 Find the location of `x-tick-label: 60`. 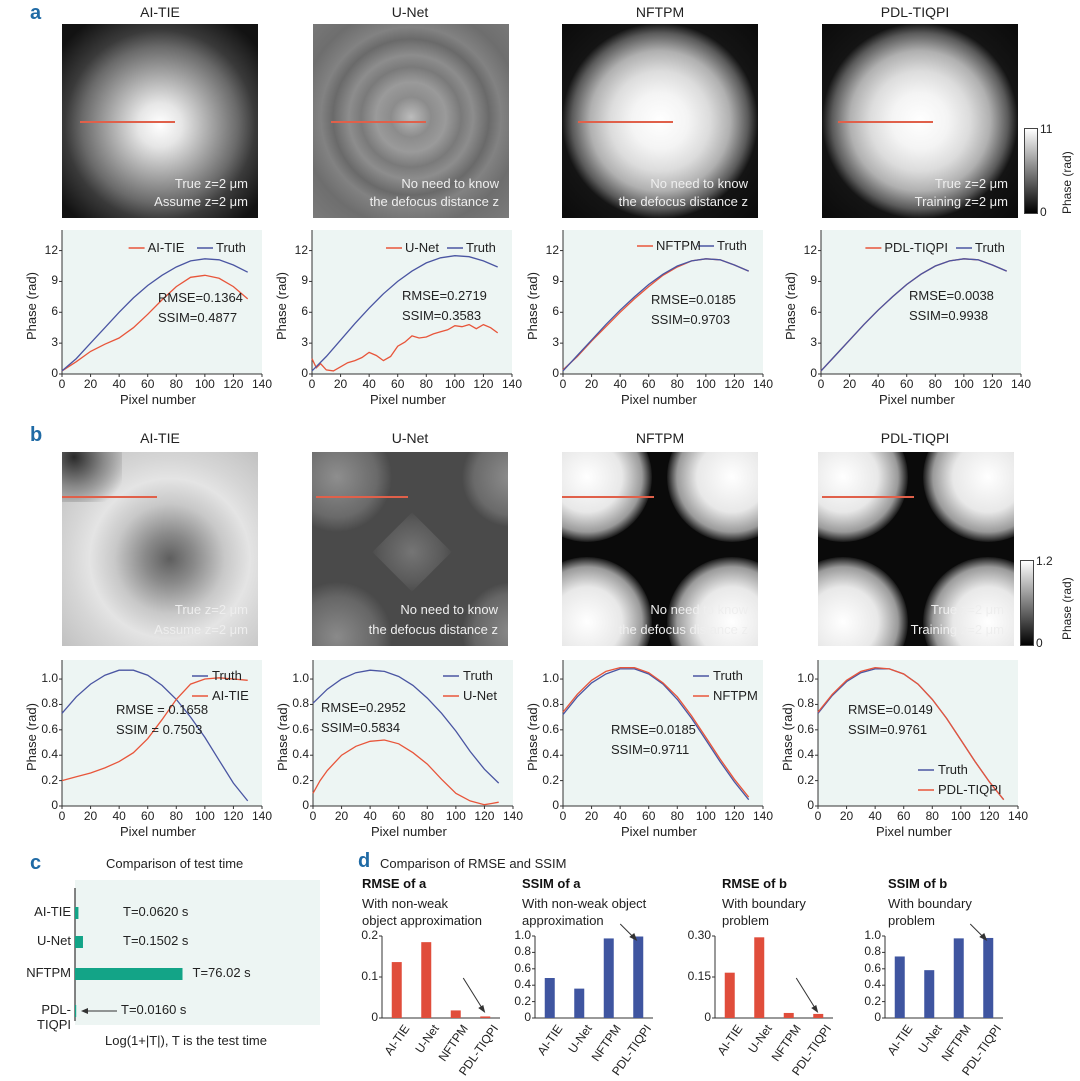

x-tick-label: 60 is located at coordinates (398, 384).